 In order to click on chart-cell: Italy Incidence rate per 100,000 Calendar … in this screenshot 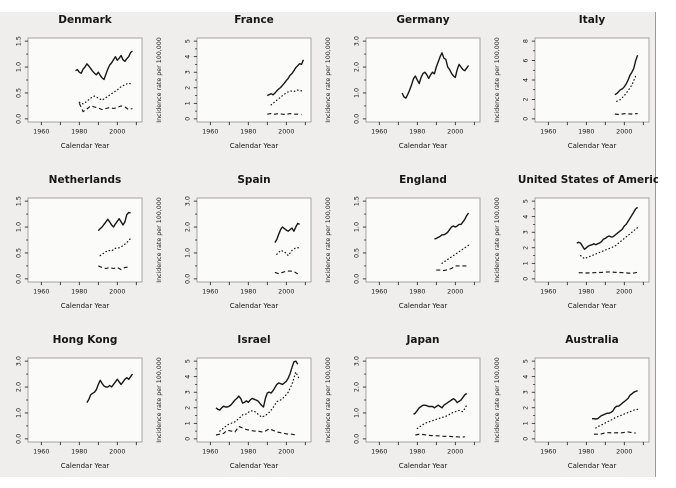, I will do `click(573, 88)`.